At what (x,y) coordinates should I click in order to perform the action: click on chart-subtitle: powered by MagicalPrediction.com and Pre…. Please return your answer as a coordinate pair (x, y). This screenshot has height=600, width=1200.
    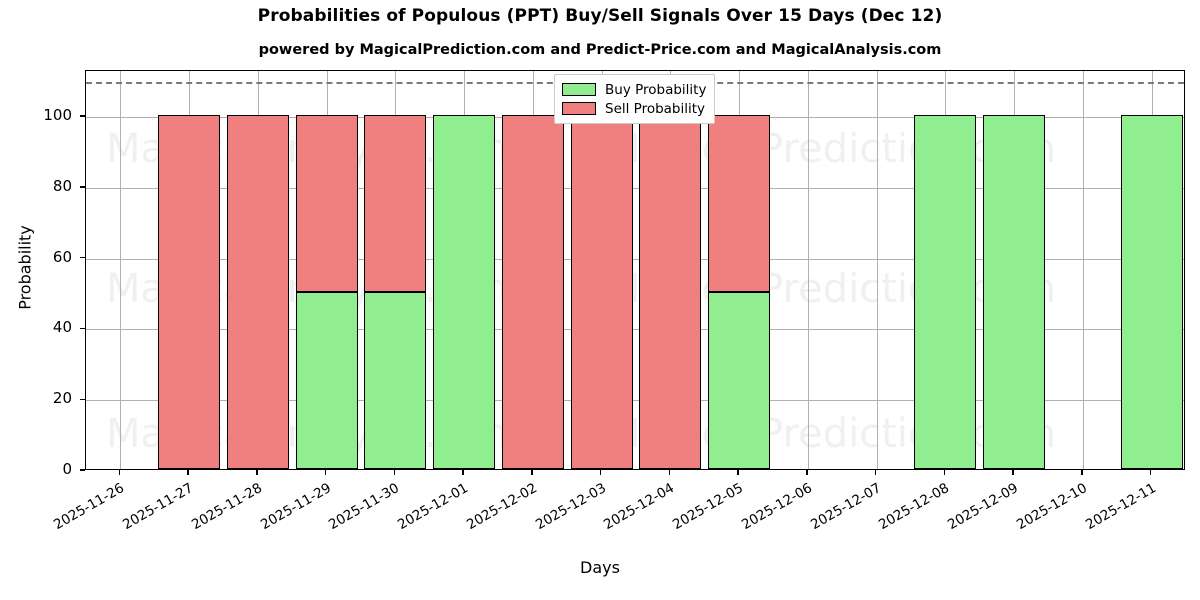
    Looking at the image, I should click on (600, 50).